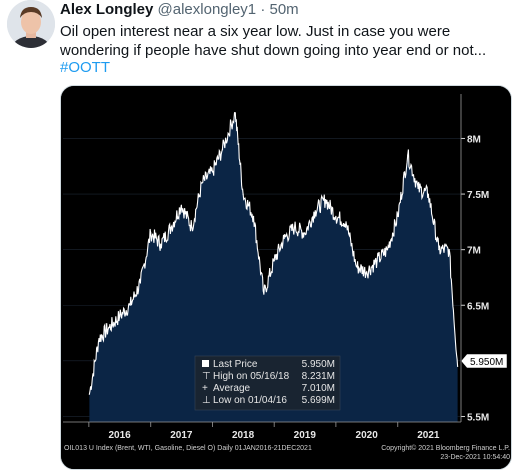 The width and height of the screenshot is (512, 476). What do you see at coordinates (206, 400) in the screenshot?
I see `legend-low-icon: ⊥` at bounding box center [206, 400].